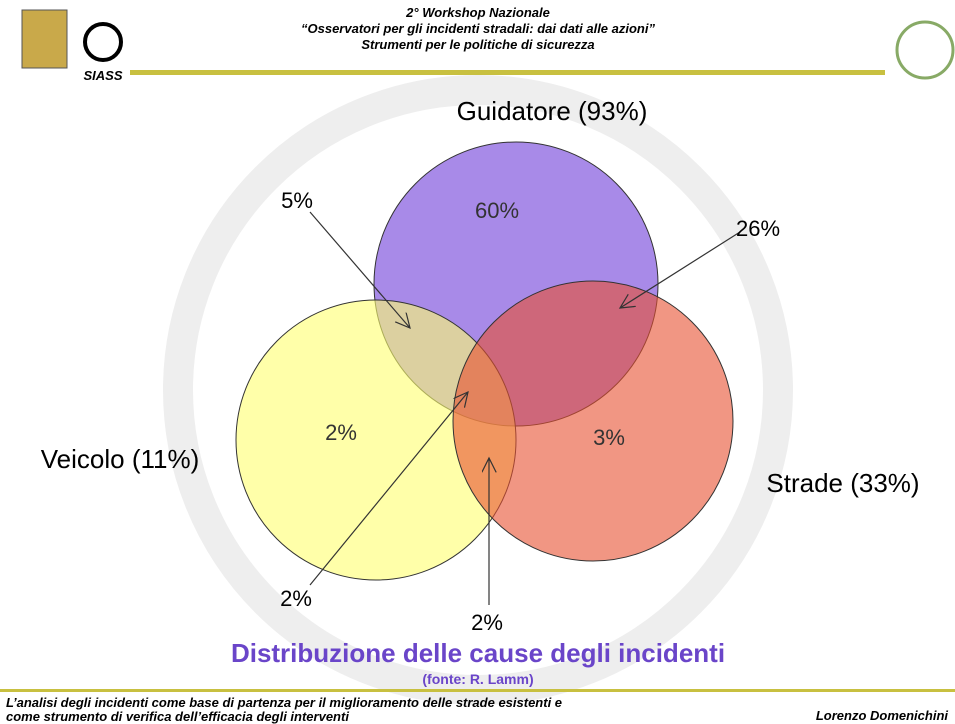  What do you see at coordinates (103, 42) in the screenshot?
I see `logo-siass` at bounding box center [103, 42].